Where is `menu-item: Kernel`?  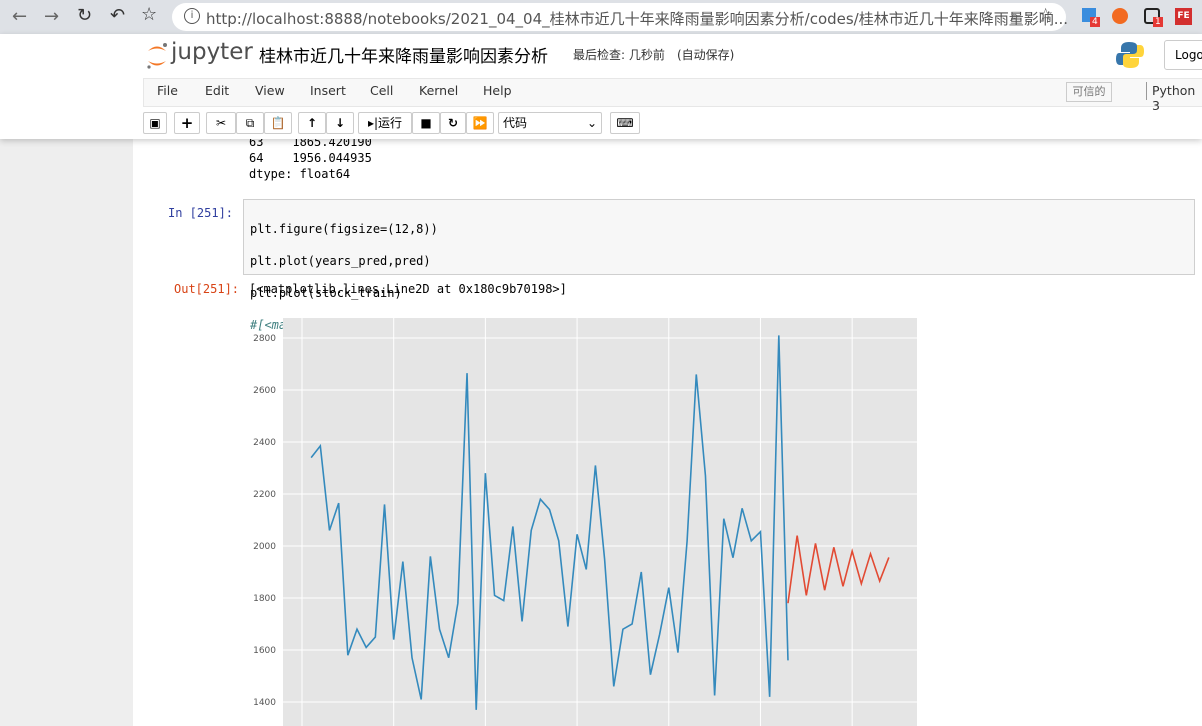 menu-item: Kernel is located at coordinates (439, 90).